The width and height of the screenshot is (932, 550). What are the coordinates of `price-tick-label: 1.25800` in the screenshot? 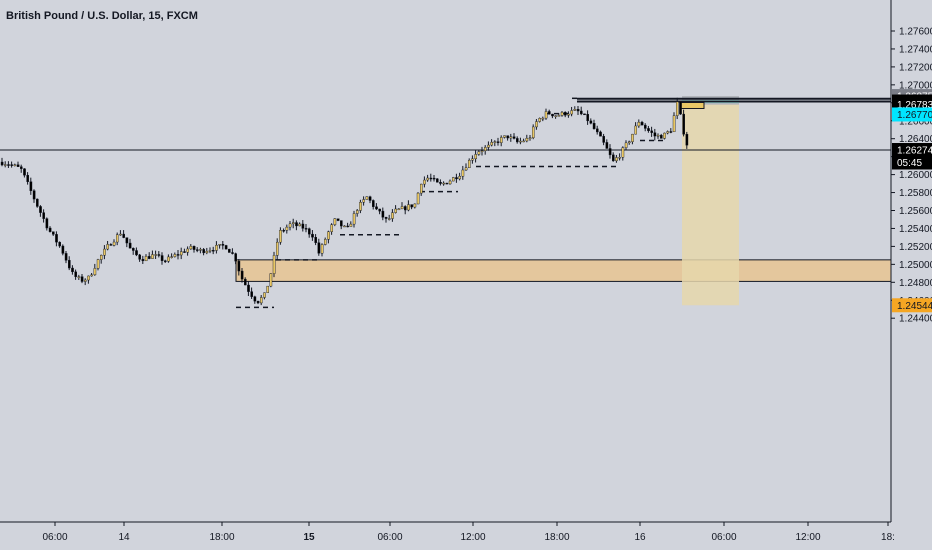 It's located at (915, 193).